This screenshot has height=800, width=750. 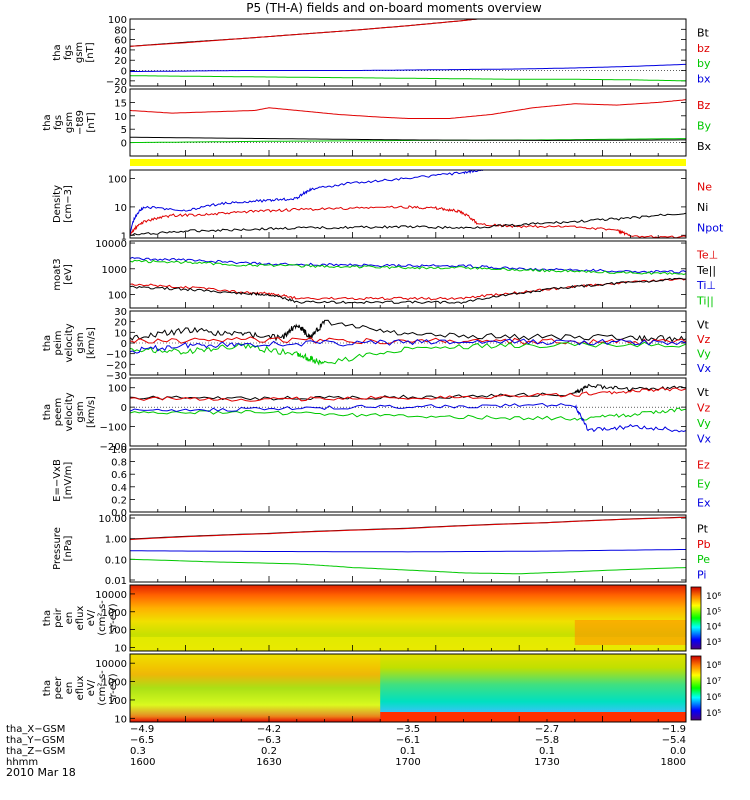 What do you see at coordinates (124, 130) in the screenshot?
I see `fgs-t89-ytick-label: 5` at bounding box center [124, 130].